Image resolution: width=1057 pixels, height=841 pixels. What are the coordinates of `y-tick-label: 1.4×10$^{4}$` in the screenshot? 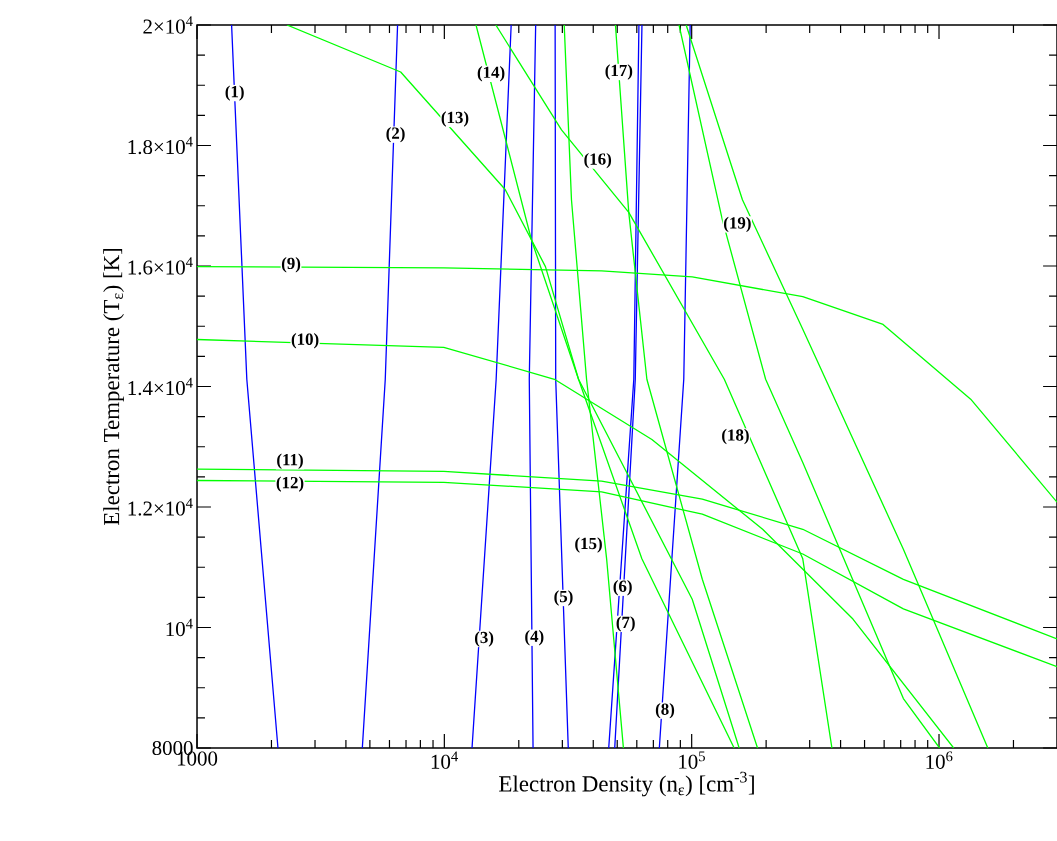 It's located at (160, 386).